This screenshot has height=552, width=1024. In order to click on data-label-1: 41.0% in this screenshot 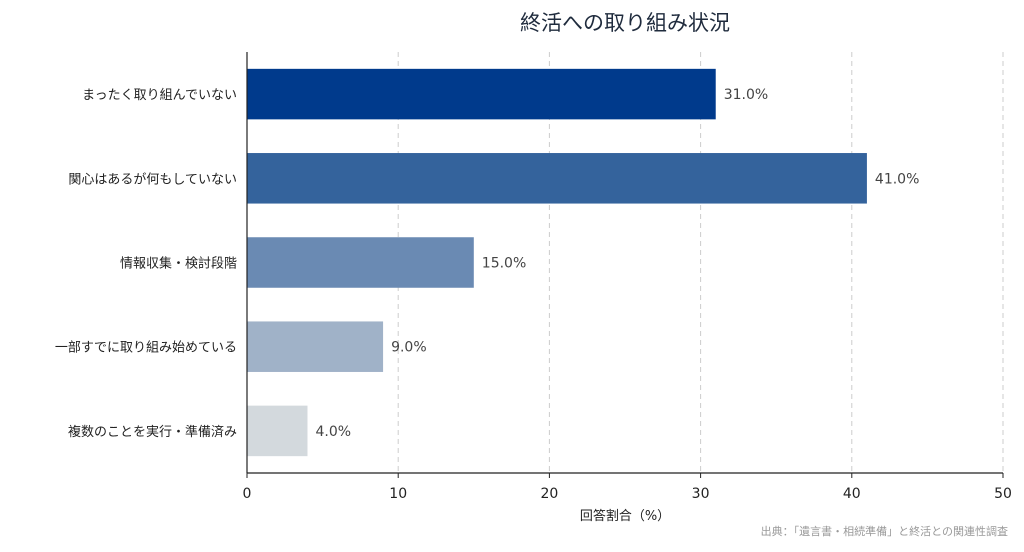, I will do `click(897, 179)`.